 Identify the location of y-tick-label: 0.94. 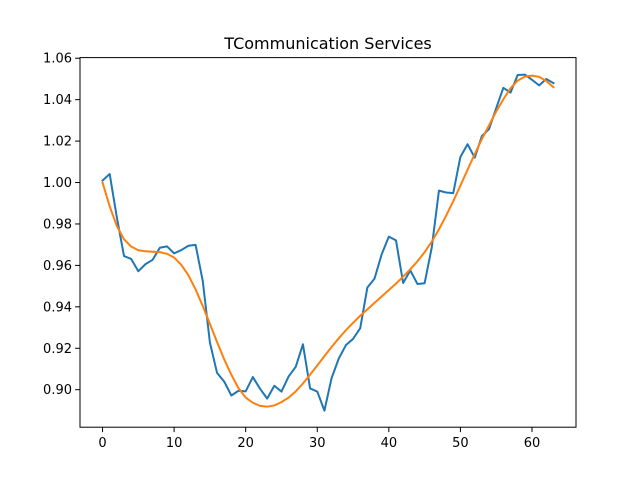
(57, 307).